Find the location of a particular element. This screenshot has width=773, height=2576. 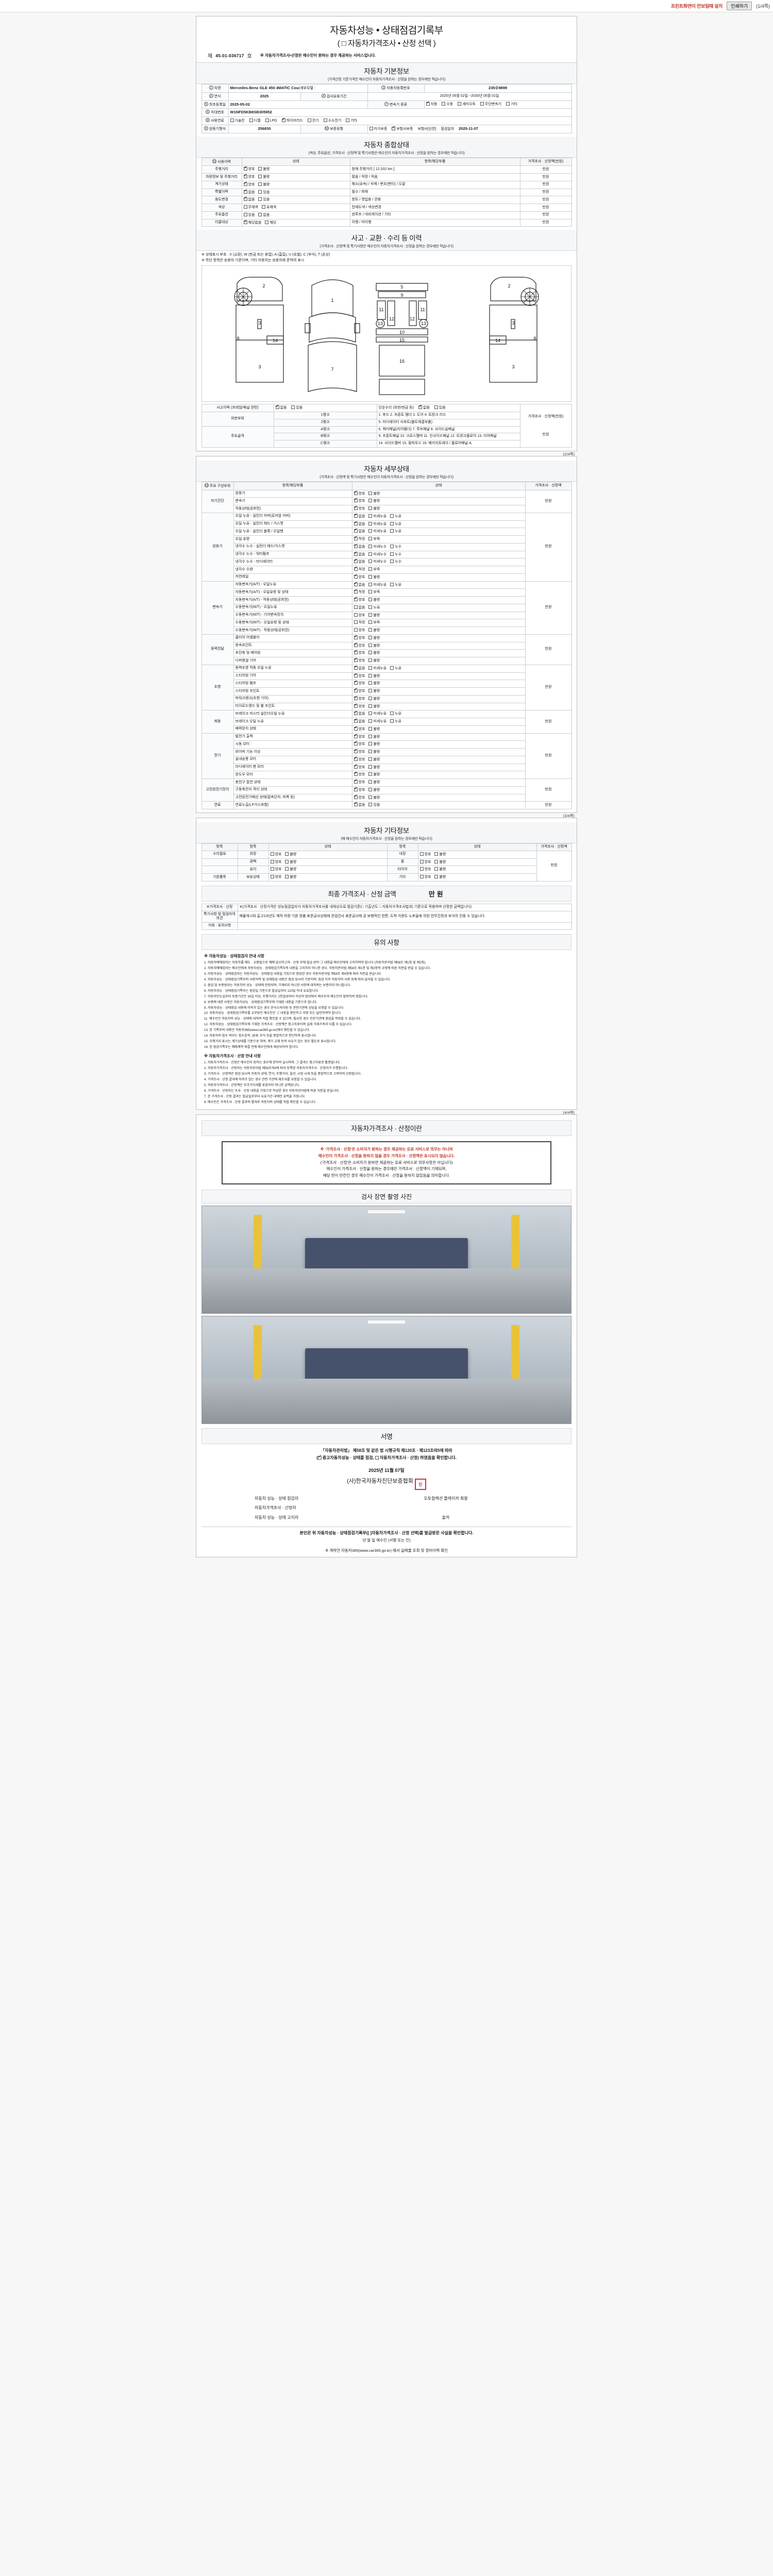

option-cvt: 무단변속기 is located at coordinates (490, 104).